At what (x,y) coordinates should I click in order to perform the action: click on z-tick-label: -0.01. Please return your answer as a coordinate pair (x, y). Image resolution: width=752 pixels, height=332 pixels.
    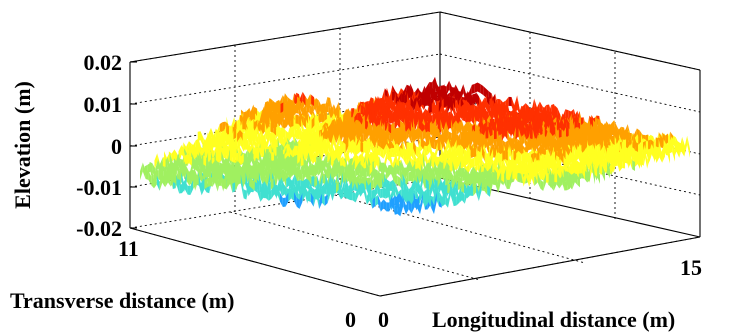
    Looking at the image, I should click on (99, 187).